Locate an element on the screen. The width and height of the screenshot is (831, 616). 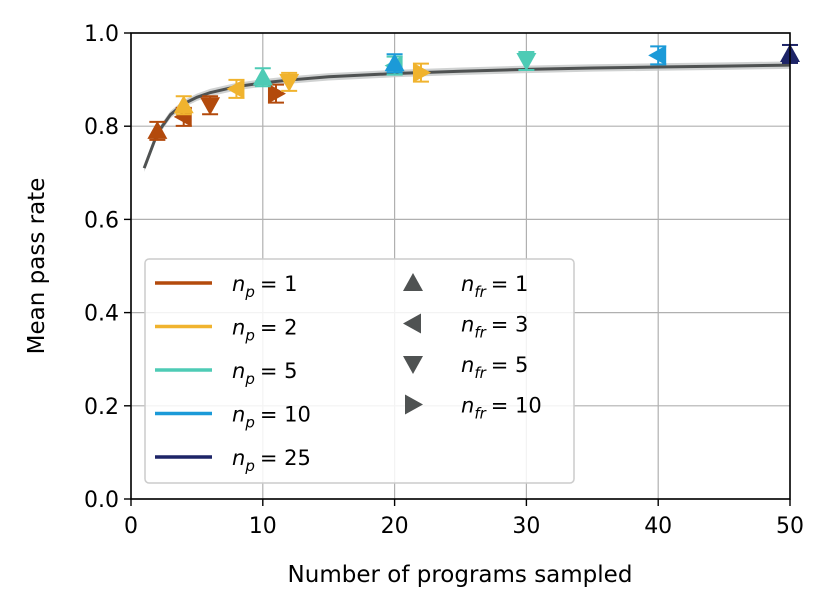
y-tick-label: 0.0 is located at coordinates (101, 500).